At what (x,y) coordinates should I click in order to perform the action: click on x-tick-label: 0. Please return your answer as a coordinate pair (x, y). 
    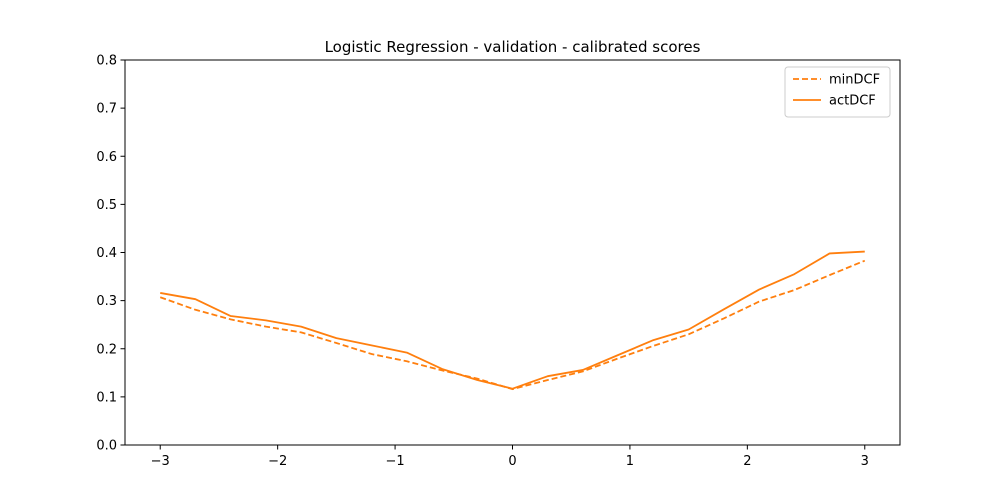
    Looking at the image, I should click on (512, 461).